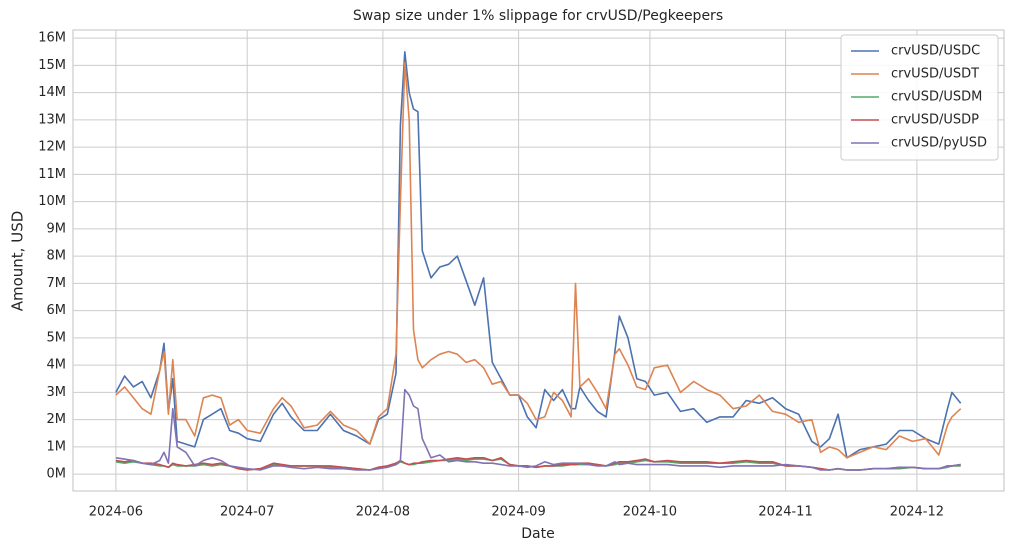 The height and width of the screenshot is (550, 1013). Describe the element at coordinates (785, 512) in the screenshot. I see `x-tick-label: 2024-11` at that location.